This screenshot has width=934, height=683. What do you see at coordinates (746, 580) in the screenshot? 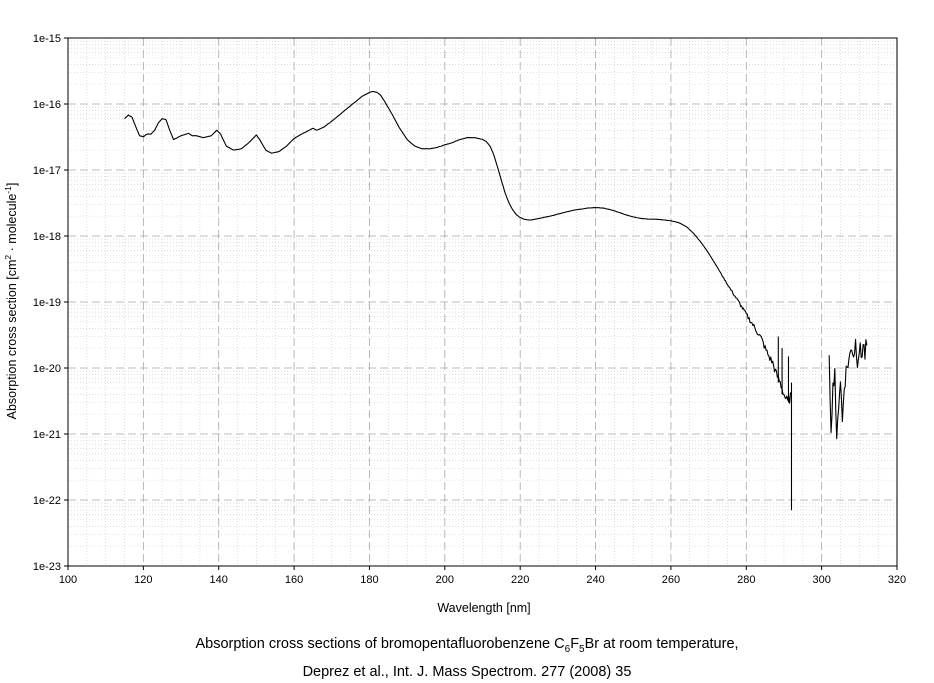
I see `x-tick-label: 280` at bounding box center [746, 580].